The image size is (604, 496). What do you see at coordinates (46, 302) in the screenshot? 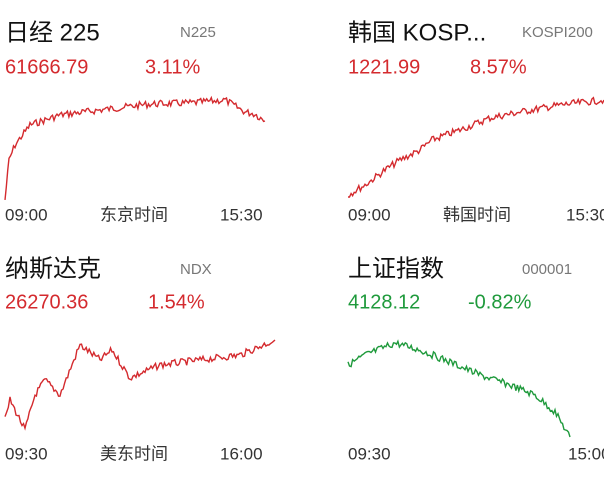
I see `price: 26270.36` at bounding box center [46, 302].